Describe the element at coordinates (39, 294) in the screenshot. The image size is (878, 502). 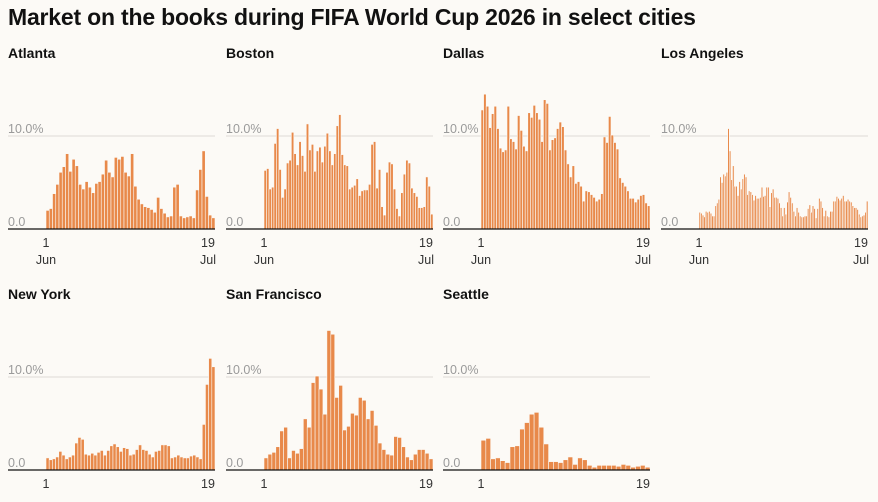
I see `city-label: New York` at that location.